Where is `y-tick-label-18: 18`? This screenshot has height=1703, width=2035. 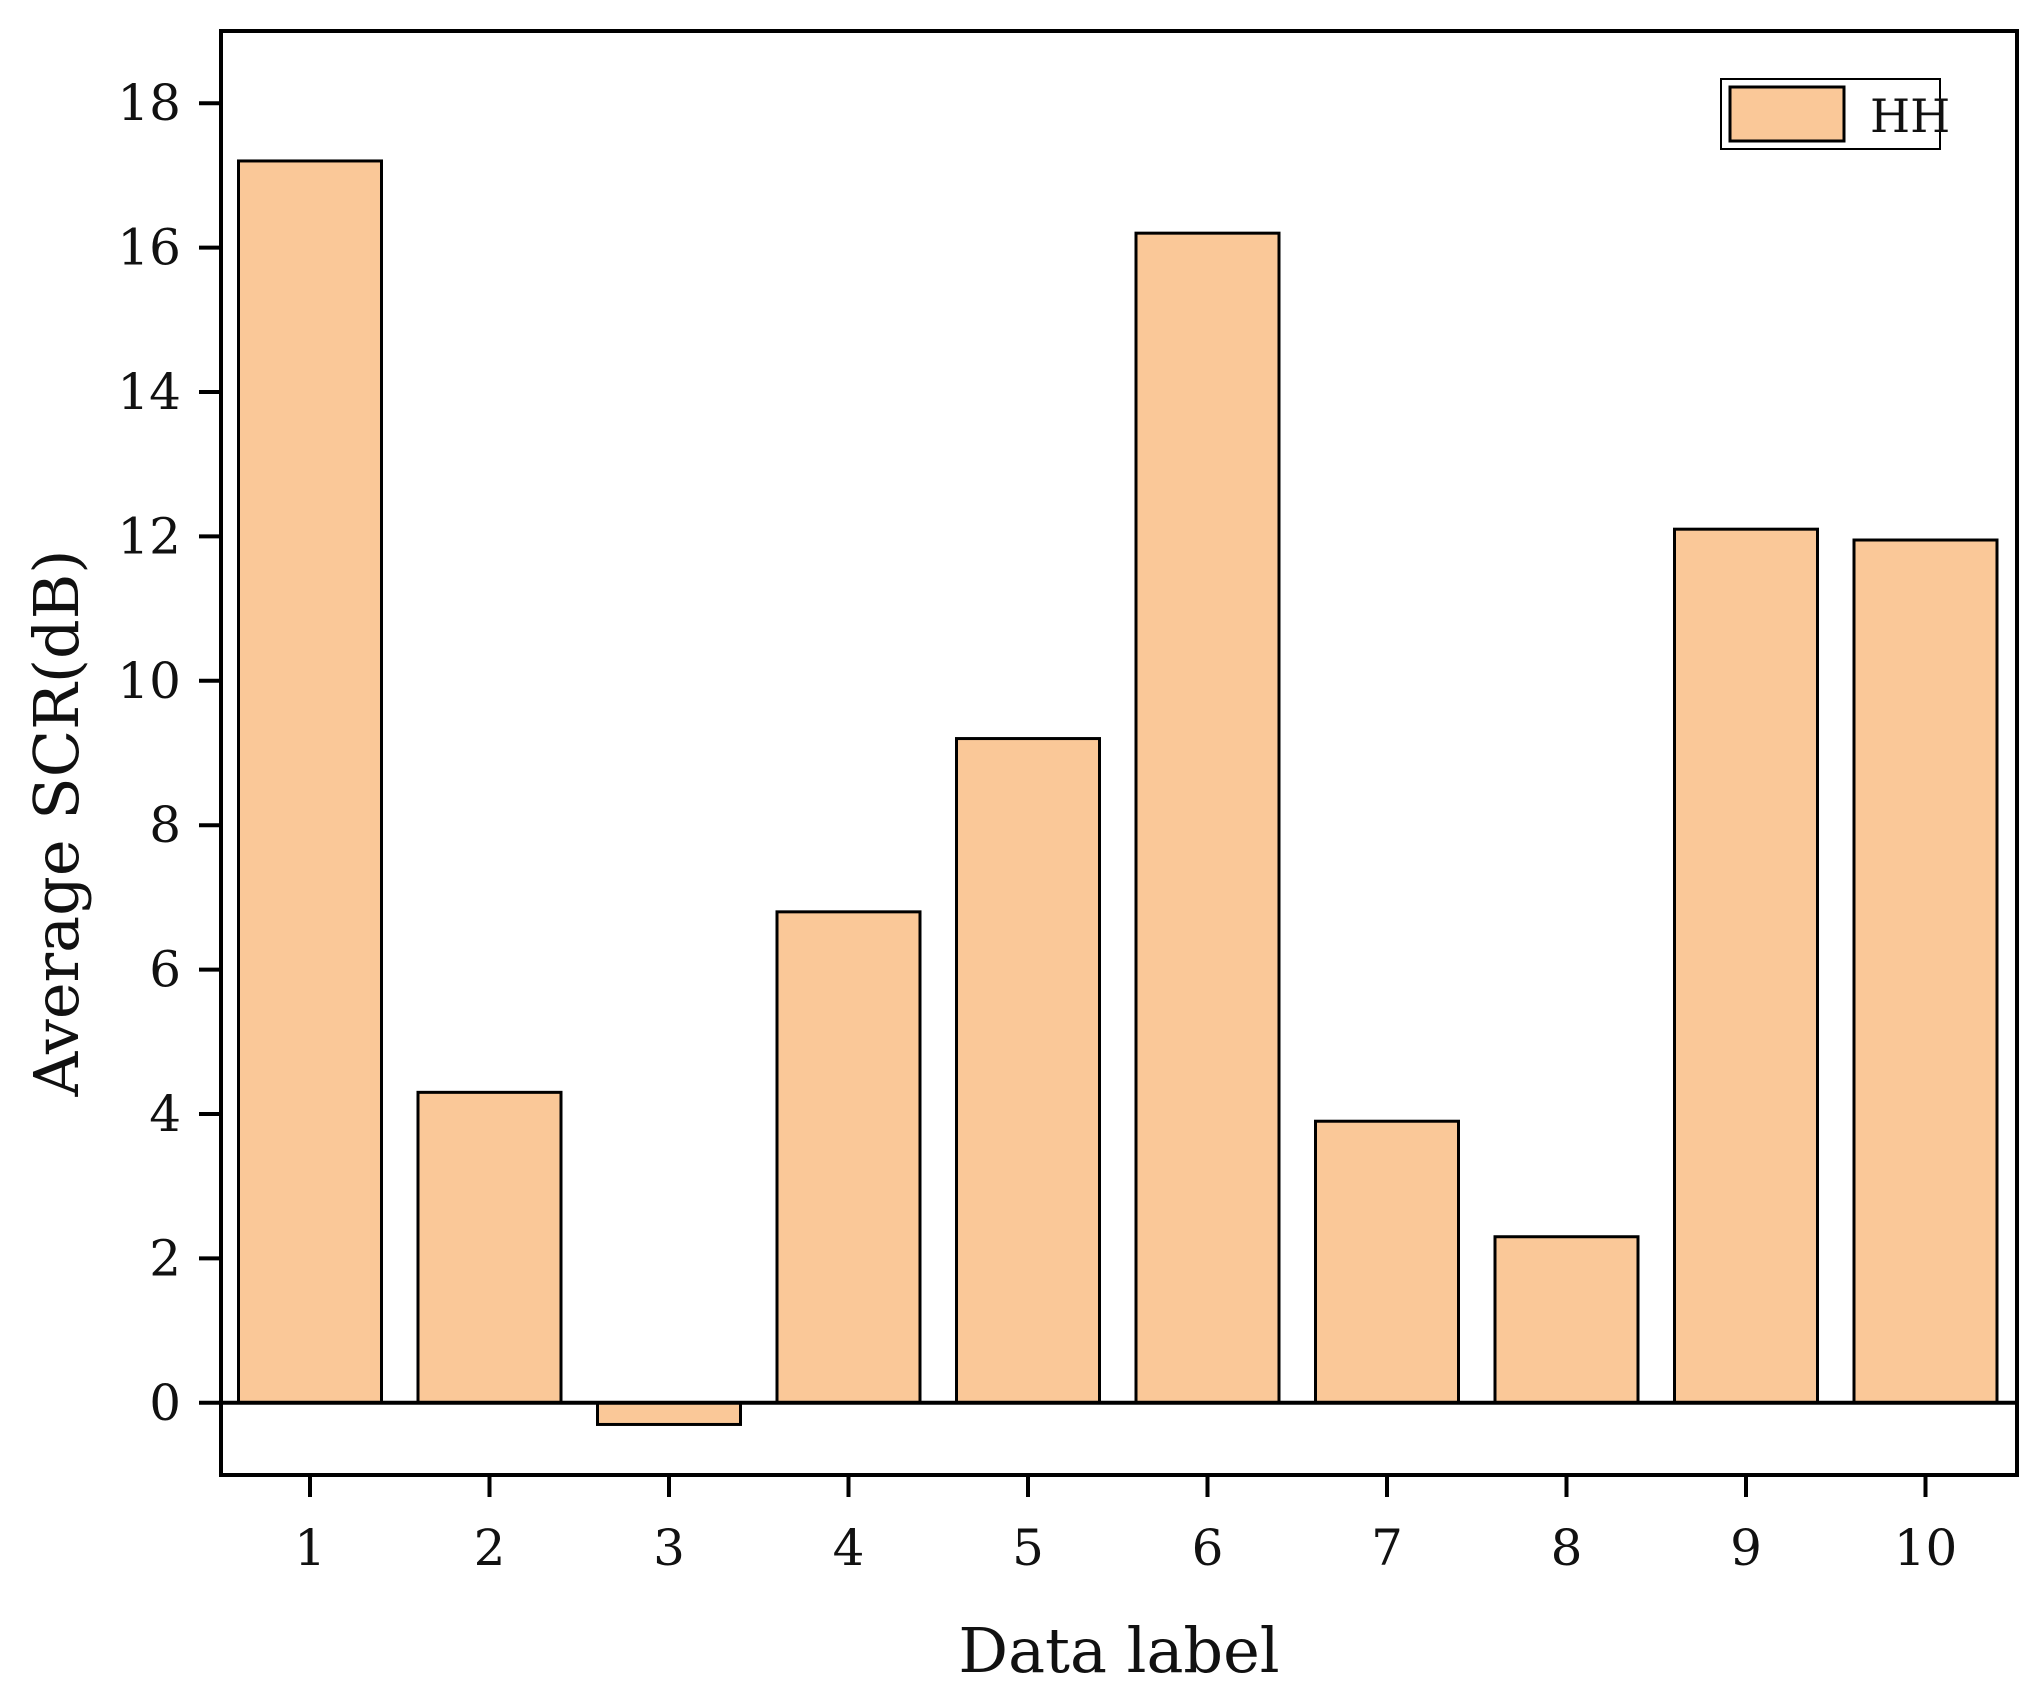
y-tick-label-18: 18 is located at coordinates (149, 103).